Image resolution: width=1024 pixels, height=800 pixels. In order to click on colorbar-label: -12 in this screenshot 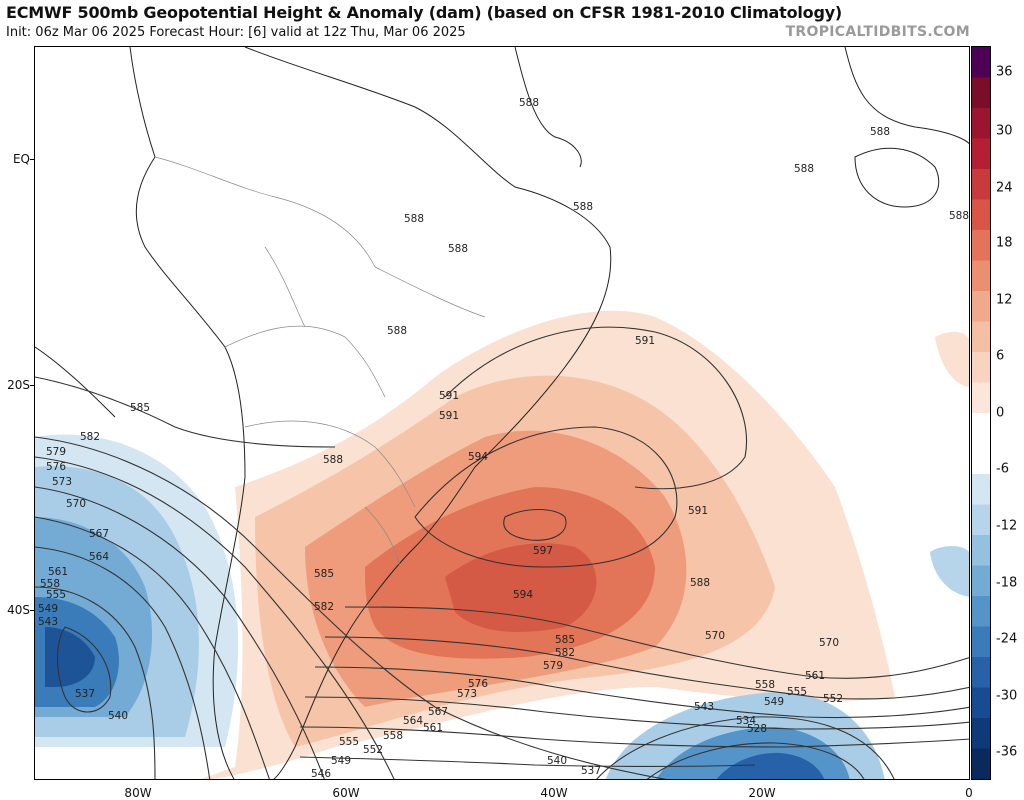, I will do `click(1007, 526)`.